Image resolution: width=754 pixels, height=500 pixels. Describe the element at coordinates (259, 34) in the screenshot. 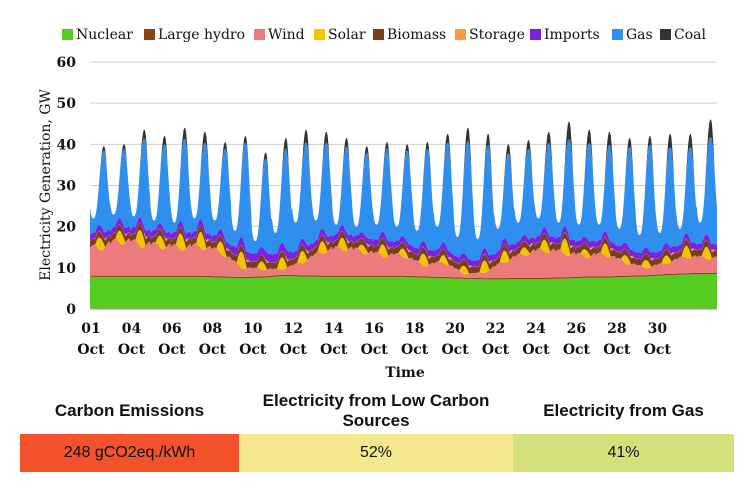

I see `legend-swatch-wind` at that location.